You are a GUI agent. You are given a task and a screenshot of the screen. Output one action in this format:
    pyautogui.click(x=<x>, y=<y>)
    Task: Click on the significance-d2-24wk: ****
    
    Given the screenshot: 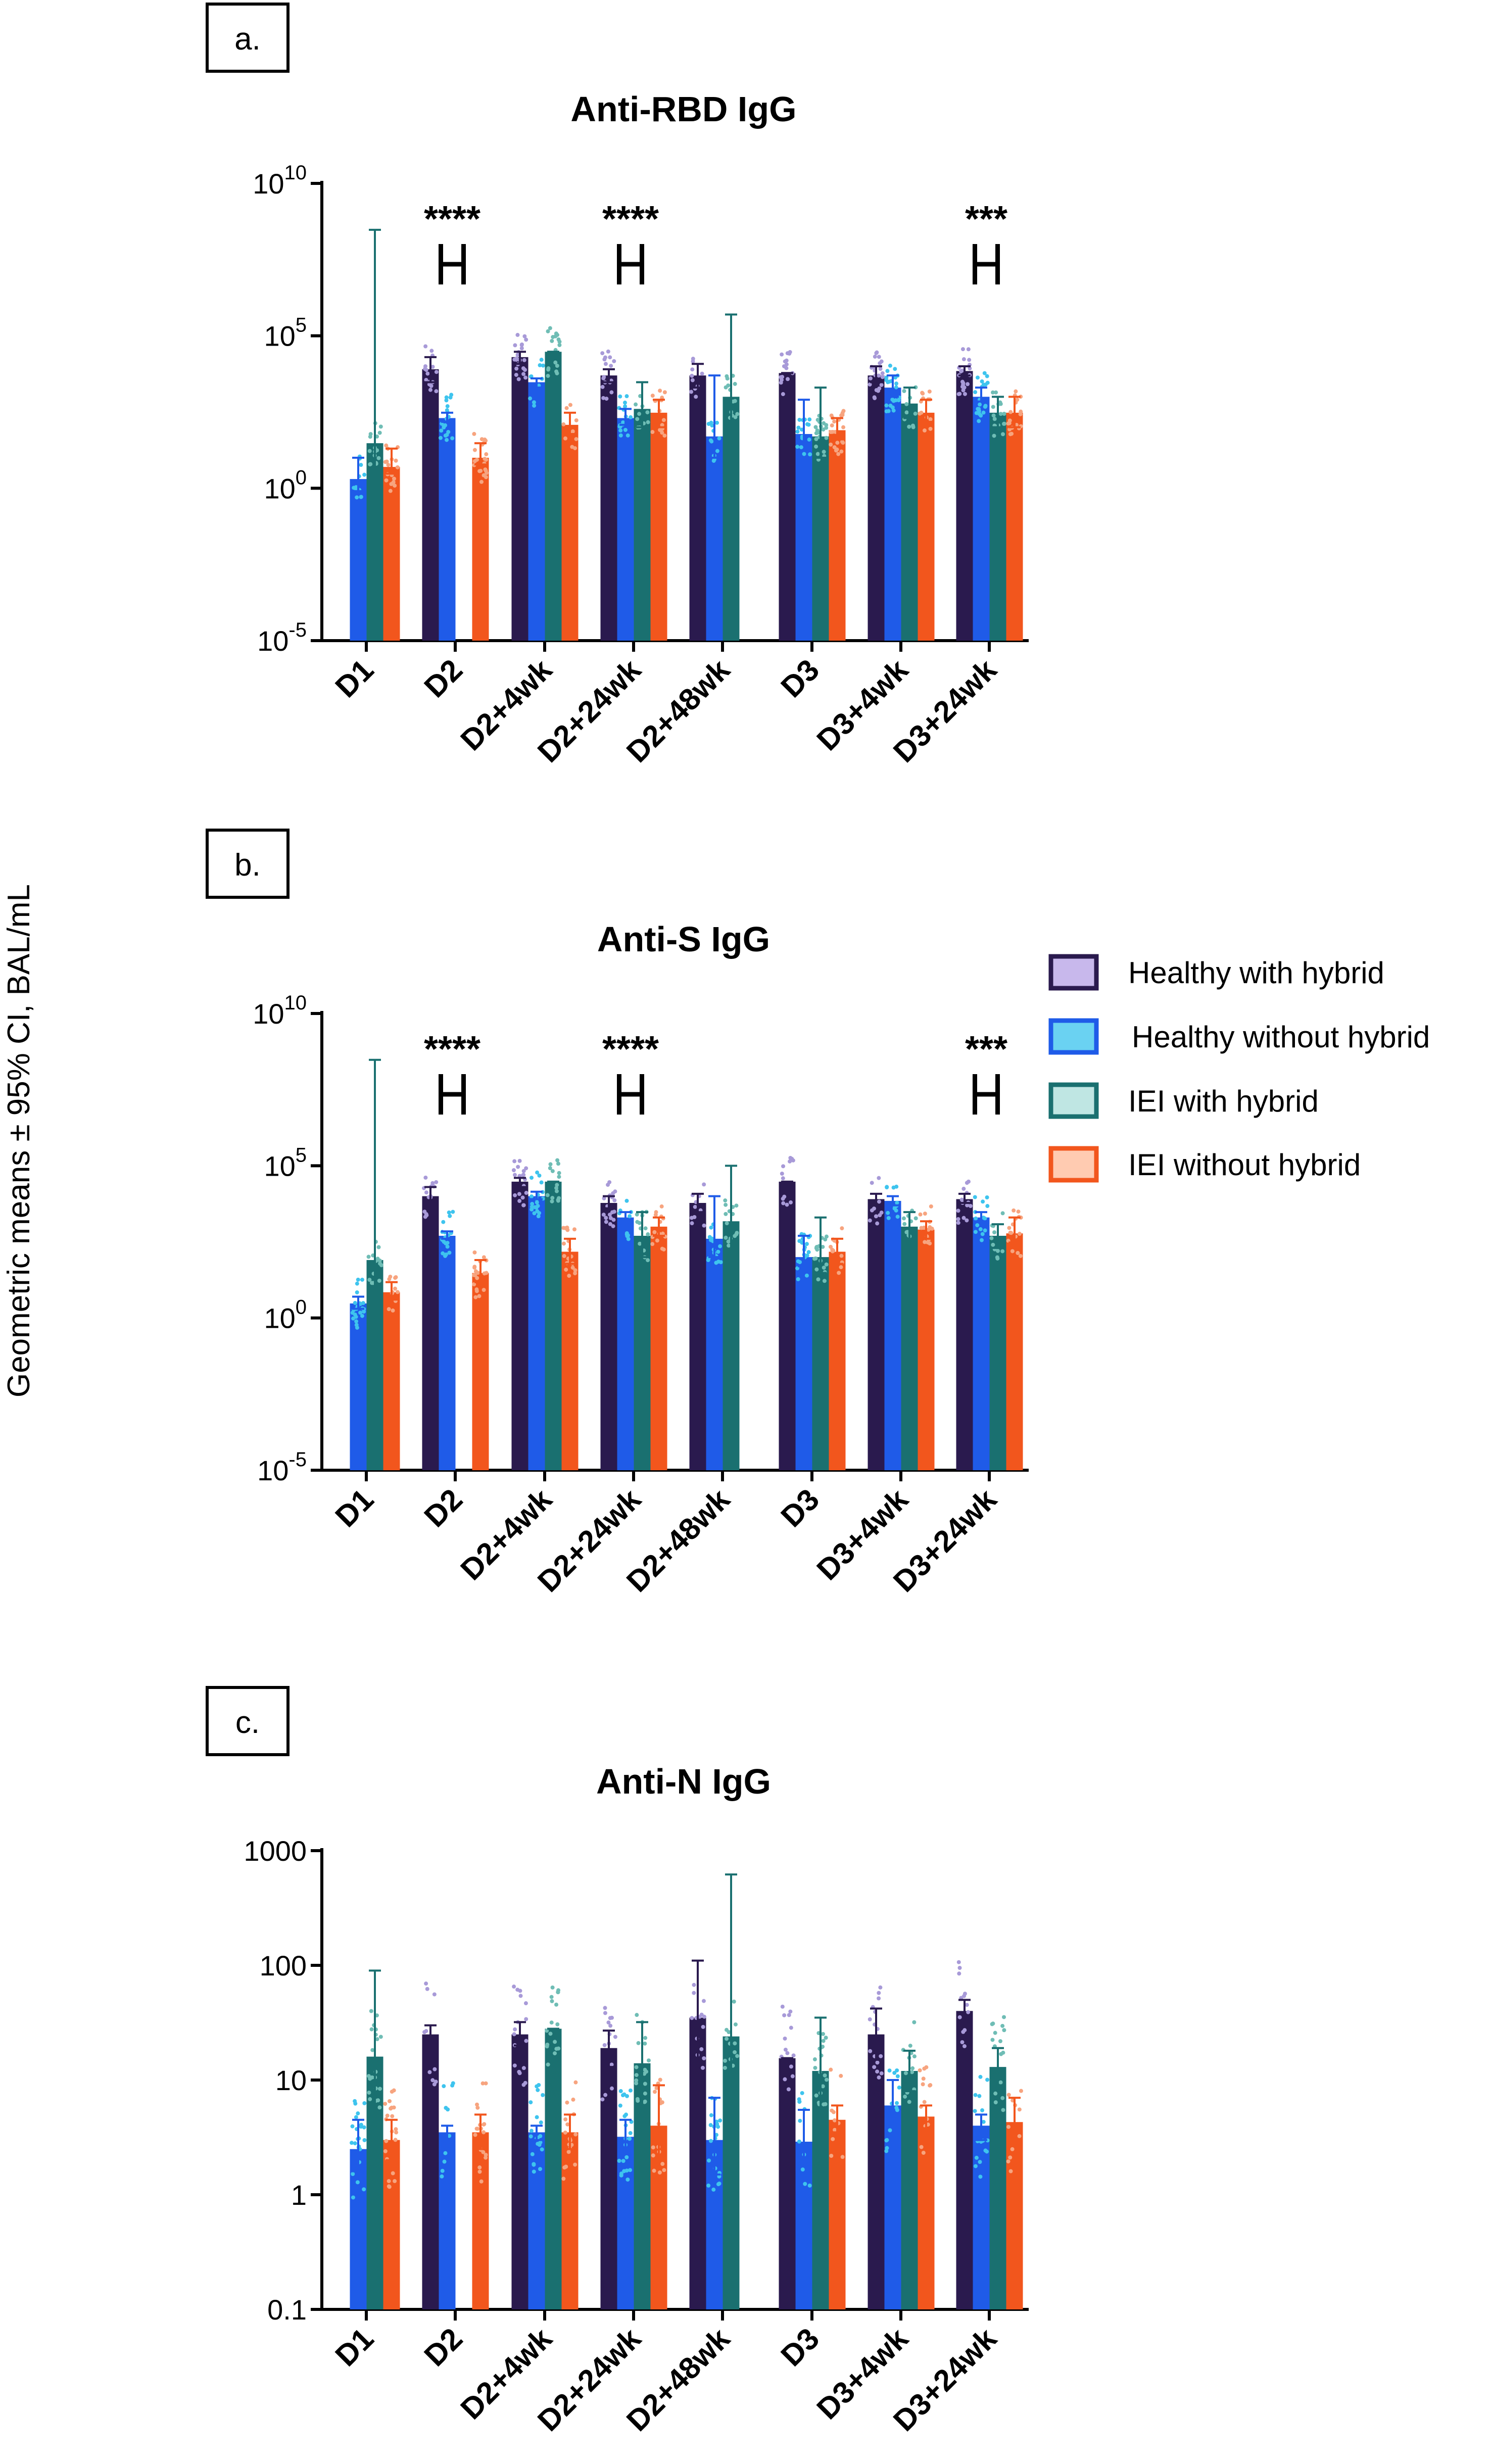 What is the action you would take?
    pyautogui.click(x=631, y=1072)
    